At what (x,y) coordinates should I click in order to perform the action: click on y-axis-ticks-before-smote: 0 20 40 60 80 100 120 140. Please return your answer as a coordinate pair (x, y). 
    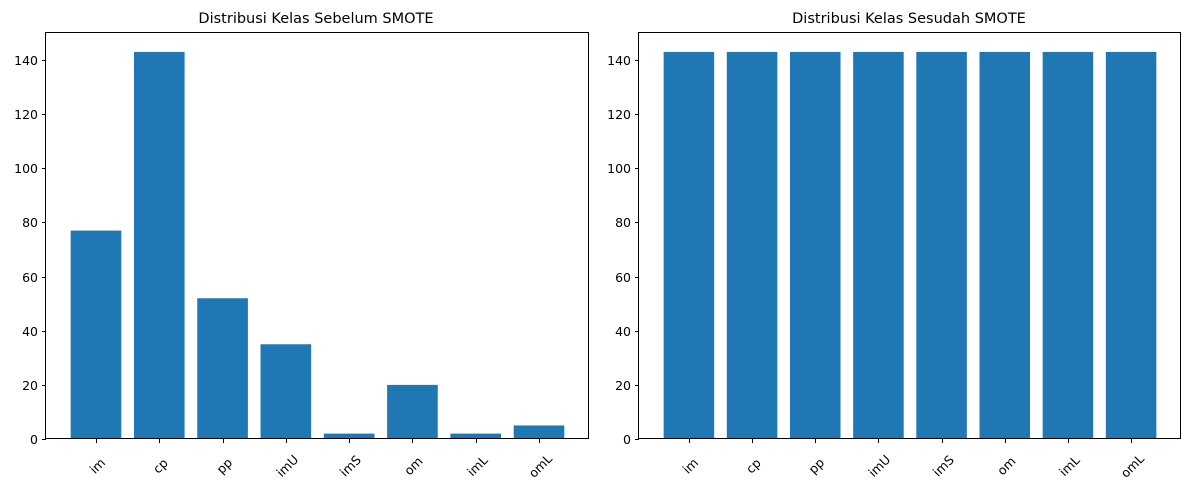
    Looking at the image, I should click on (30, 250).